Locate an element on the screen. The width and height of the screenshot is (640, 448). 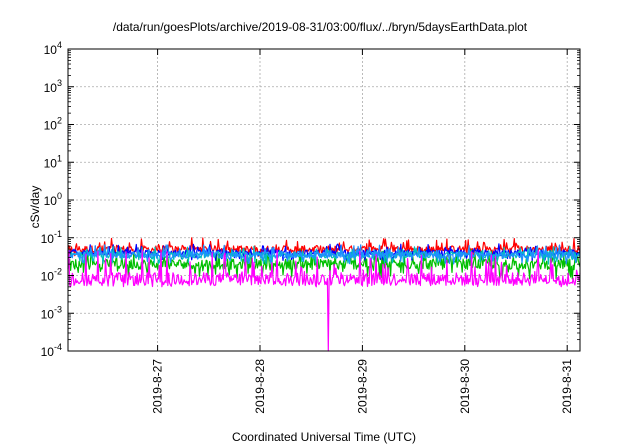
x-tick-label: 2019-8-28 is located at coordinates (260, 386).